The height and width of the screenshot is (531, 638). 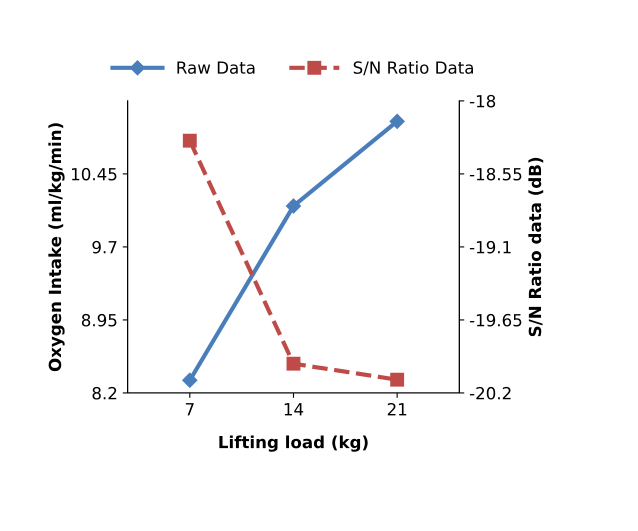 What do you see at coordinates (99, 320) in the screenshot?
I see `y-tick-label: 8.95` at bounding box center [99, 320].